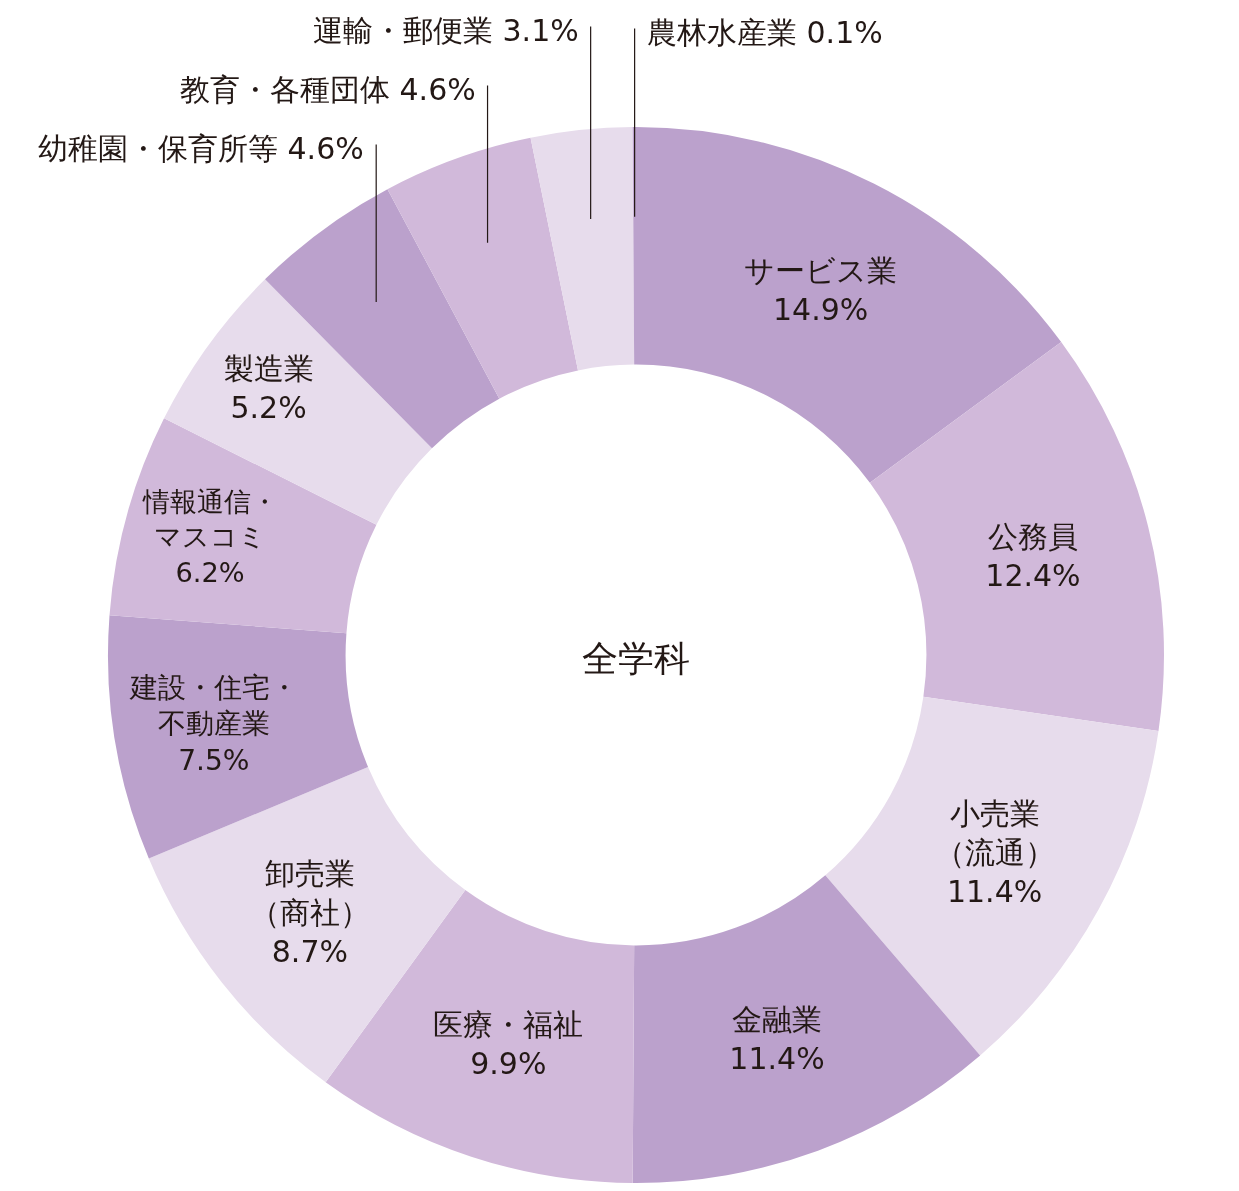 The width and height of the screenshot is (1239, 1191). What do you see at coordinates (765, 32) in the screenshot?
I see `slice-label: 農林水産業 0.1%` at bounding box center [765, 32].